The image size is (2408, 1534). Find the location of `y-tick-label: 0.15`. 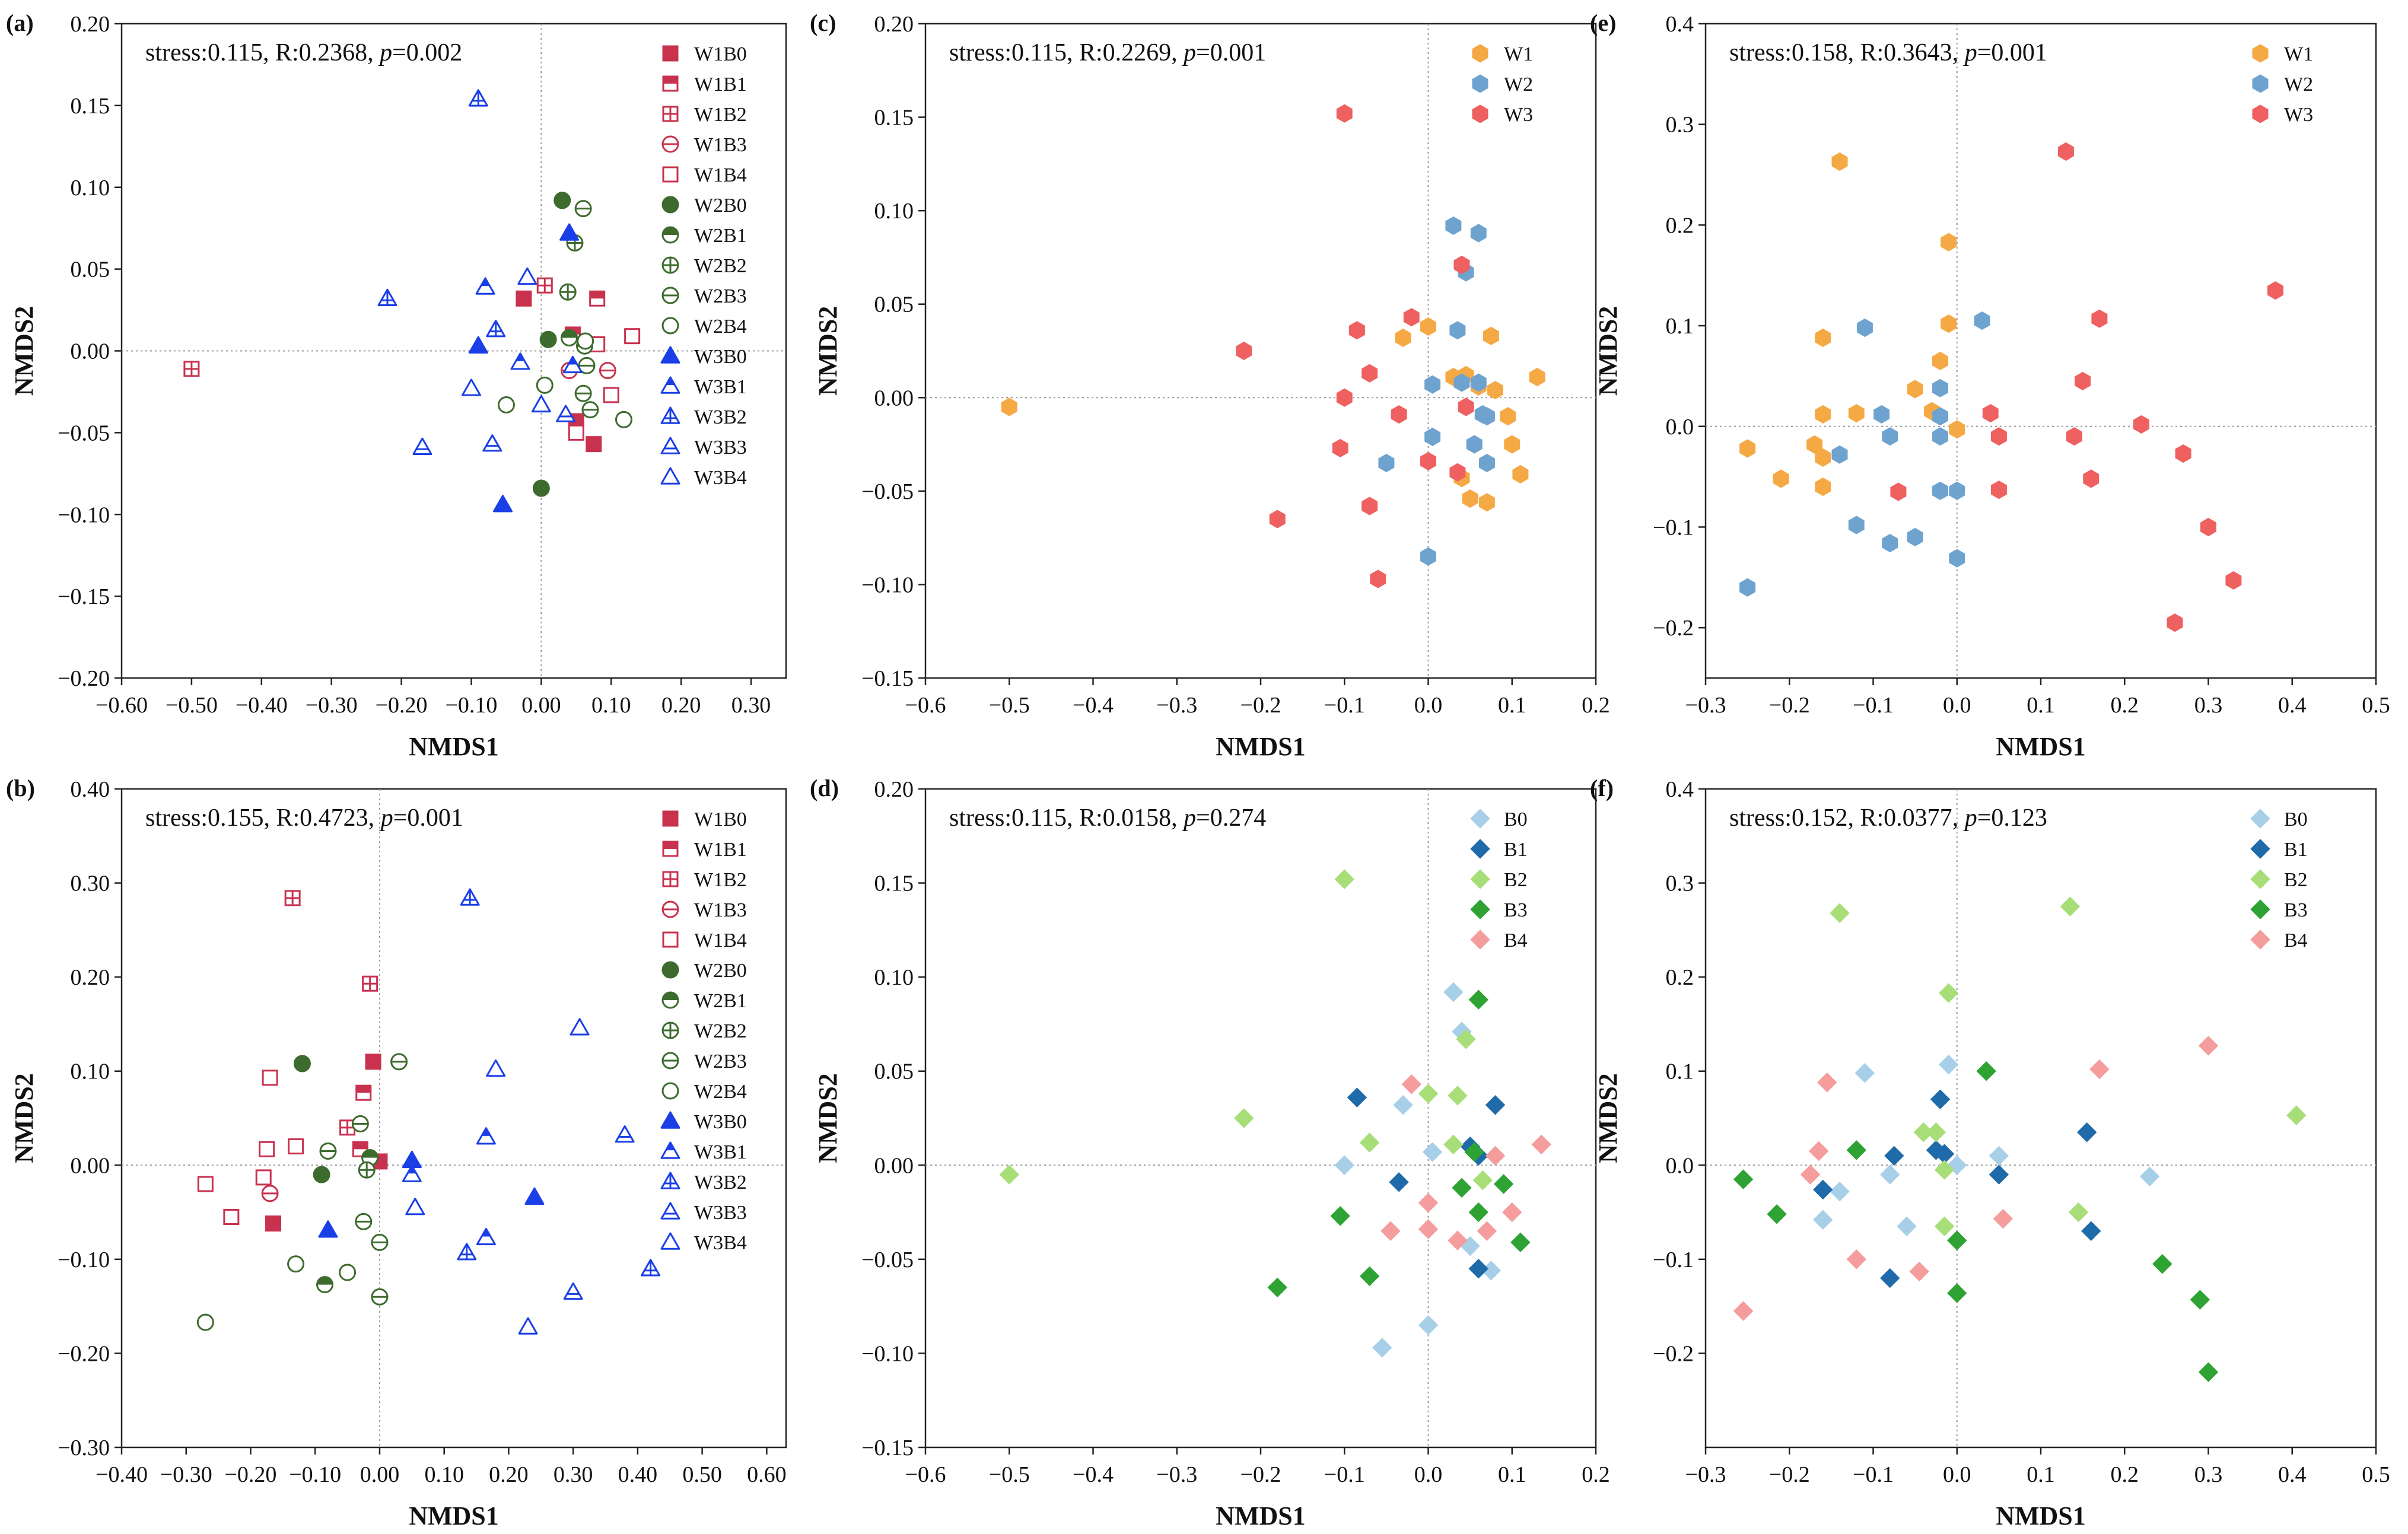

y-tick-label: 0.15 is located at coordinates (91, 106).